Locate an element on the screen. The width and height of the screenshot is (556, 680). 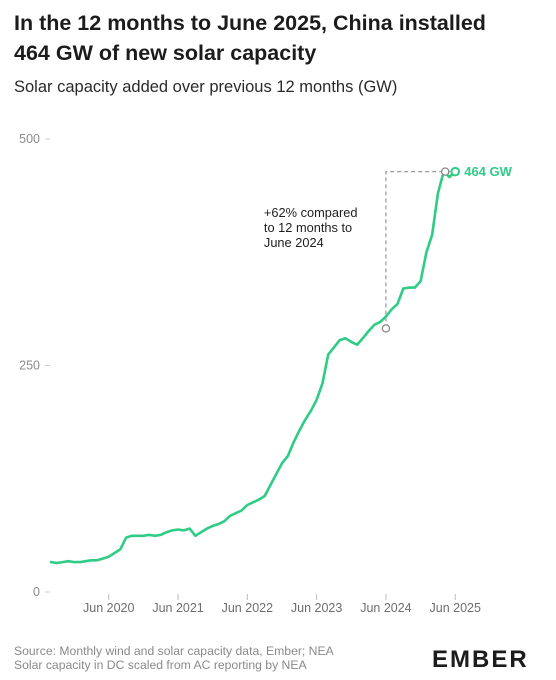
comparison-dashed-line is located at coordinates (420, 250).